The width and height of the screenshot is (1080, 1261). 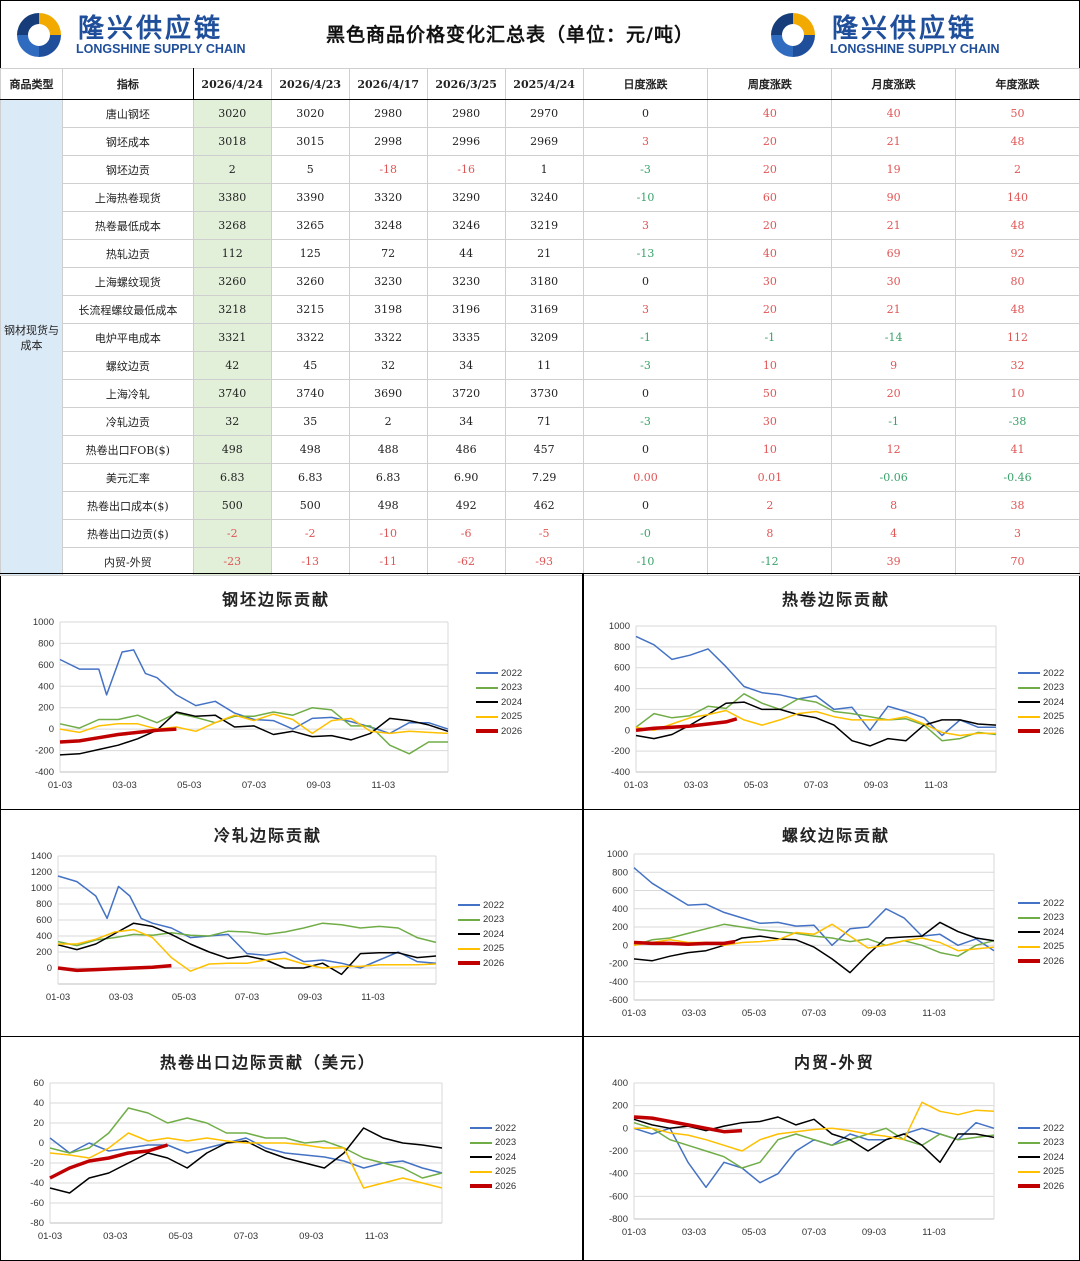 I want to click on y-tick-label: -400, so click(x=44, y=772).